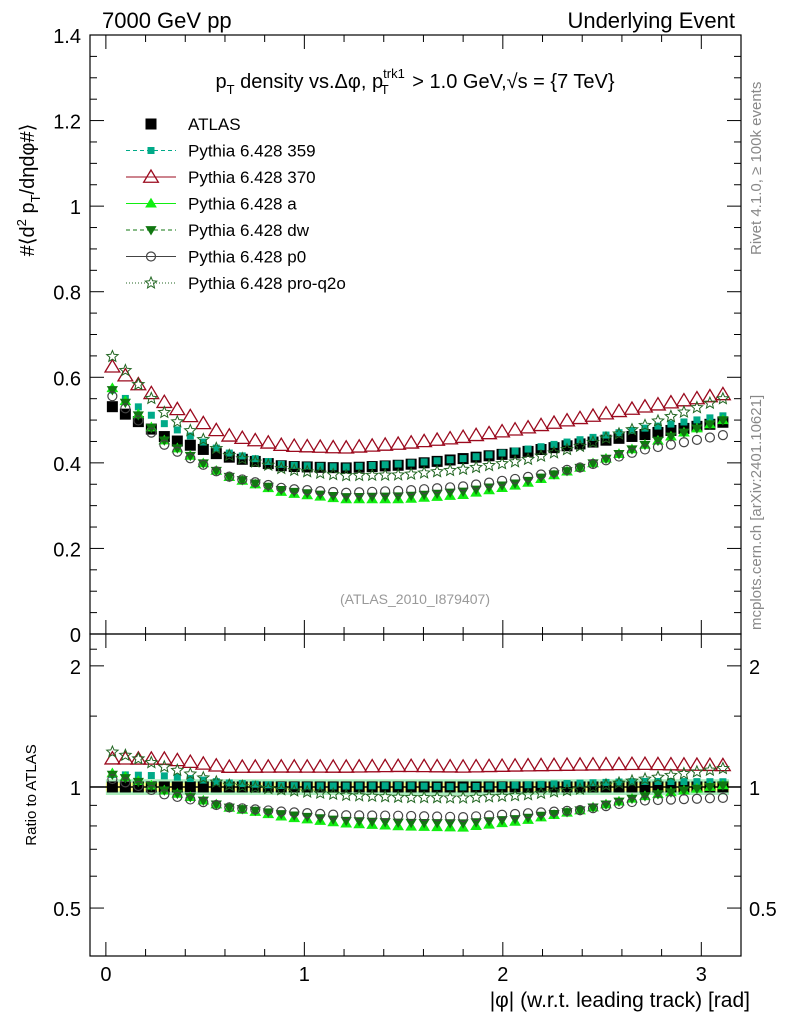  I want to click on rivet-label: Rivet 4.1.0, ≥ 100k events, so click(756, 168).